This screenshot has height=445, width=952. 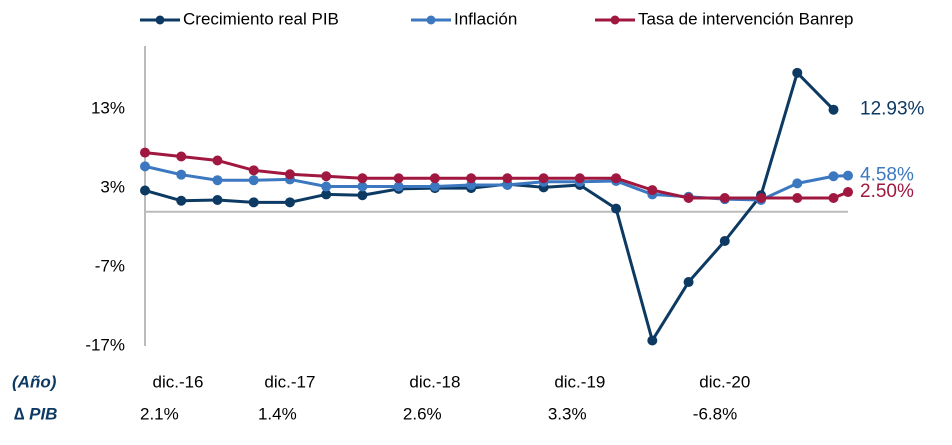 What do you see at coordinates (496, 175) in the screenshot?
I see `series-line` at bounding box center [496, 175].